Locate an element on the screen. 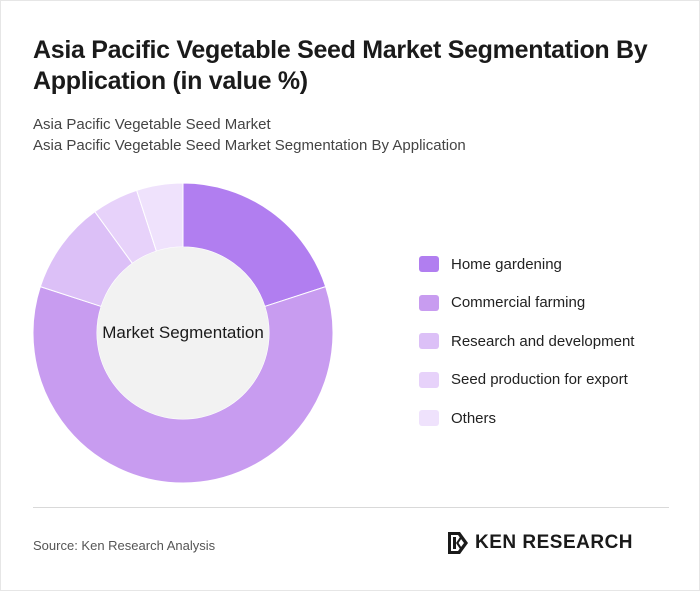 This screenshot has width=700, height=591. legend-label: Commercial farming is located at coordinates (518, 303).